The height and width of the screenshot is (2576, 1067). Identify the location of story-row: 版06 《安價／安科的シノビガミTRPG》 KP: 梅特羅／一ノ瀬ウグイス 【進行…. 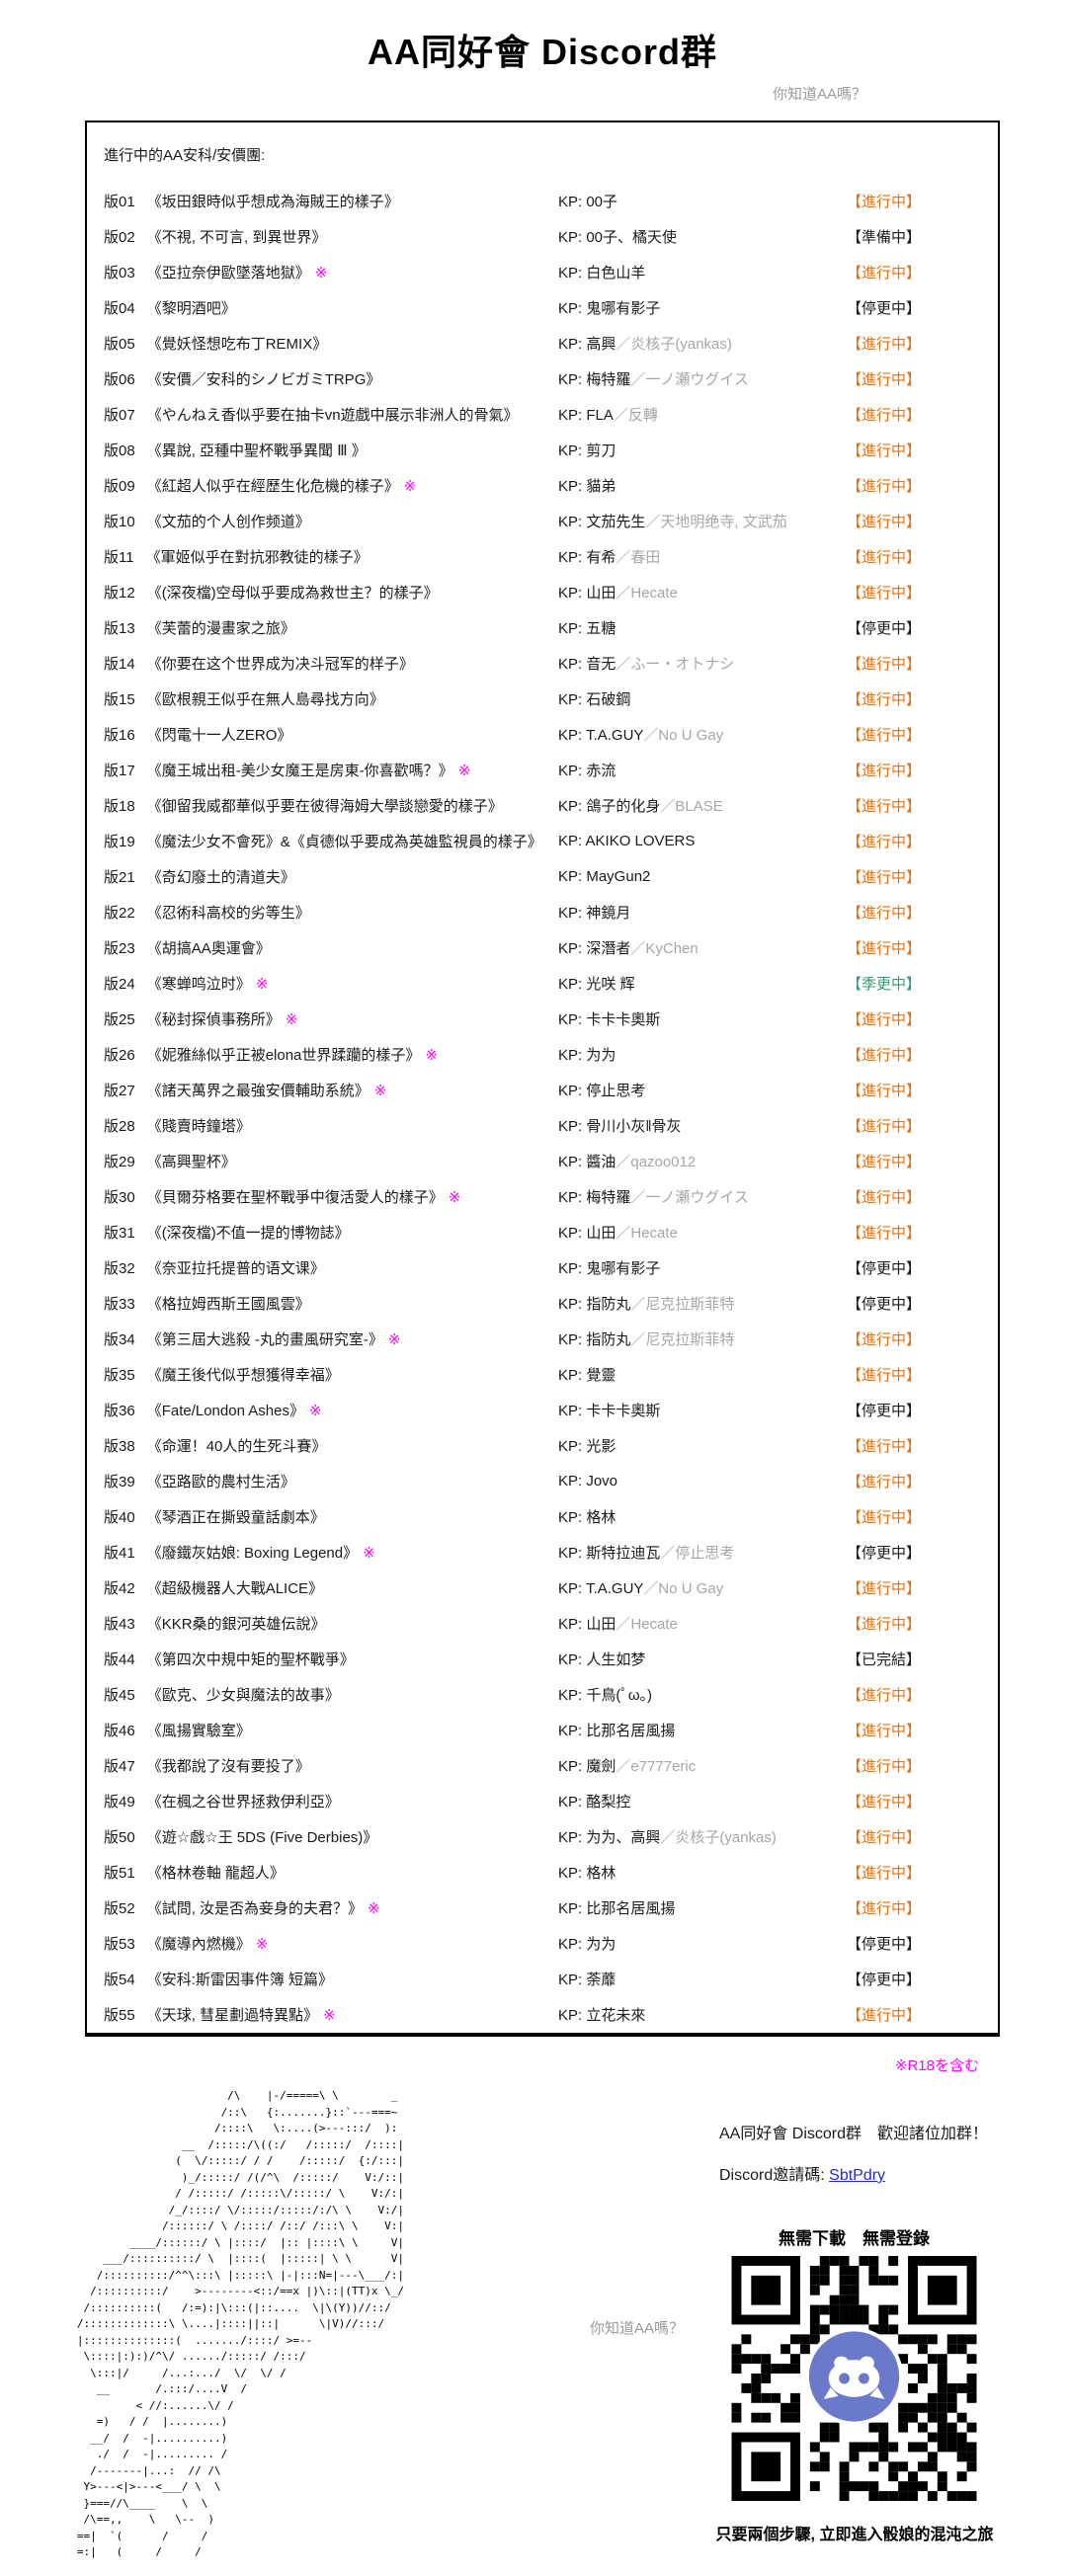
(551, 378).